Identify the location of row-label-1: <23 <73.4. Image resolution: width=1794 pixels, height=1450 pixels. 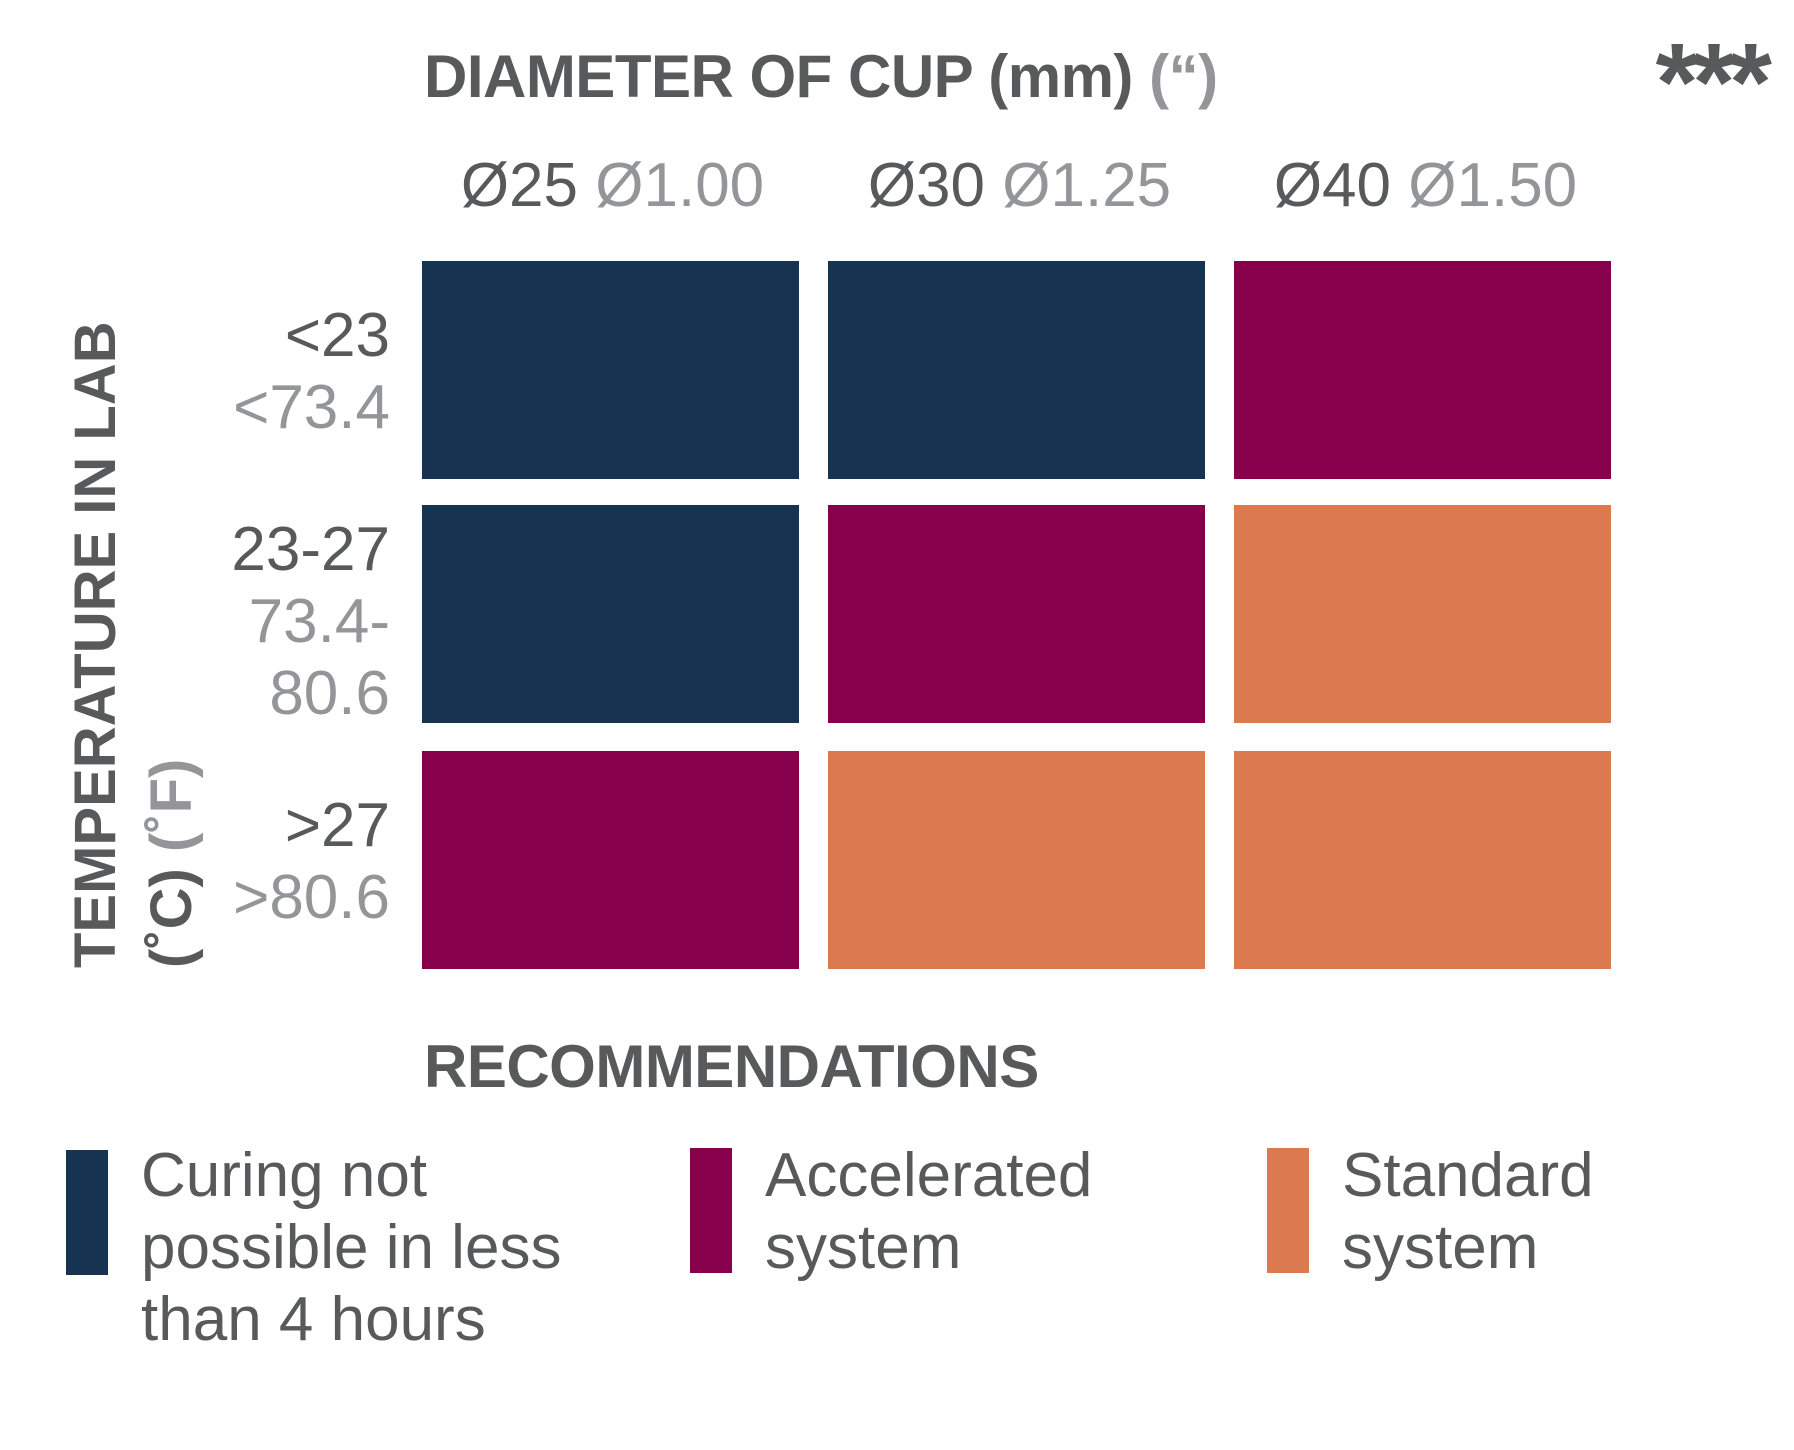
(311, 372).